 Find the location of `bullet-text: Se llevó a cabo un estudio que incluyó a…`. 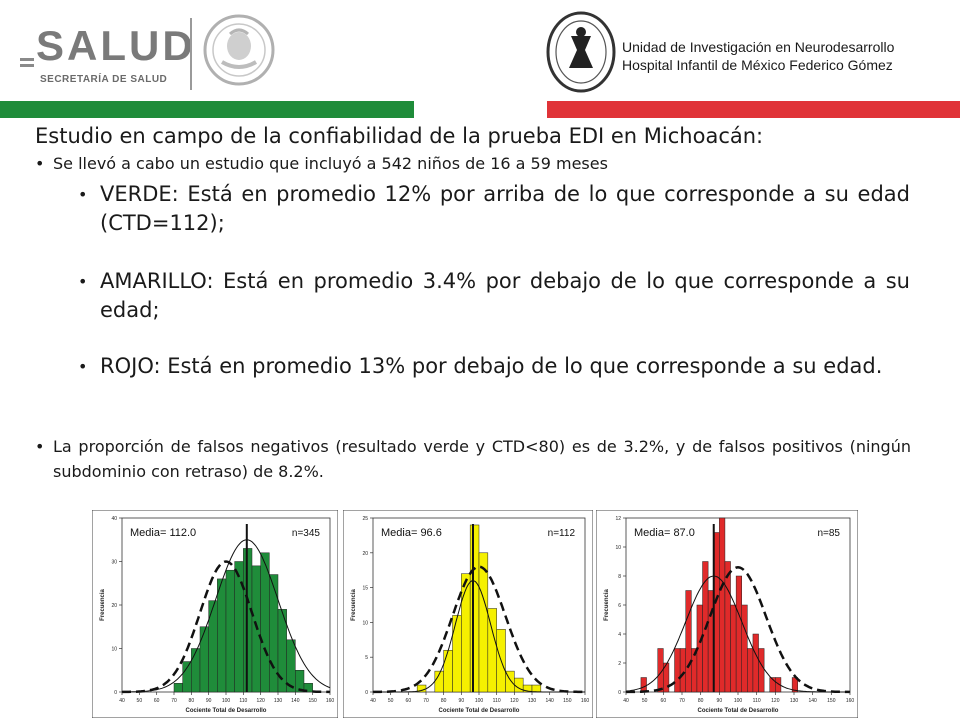

bullet-text: Se llevó a cabo un estudio que incluyó a… is located at coordinates (330, 163).